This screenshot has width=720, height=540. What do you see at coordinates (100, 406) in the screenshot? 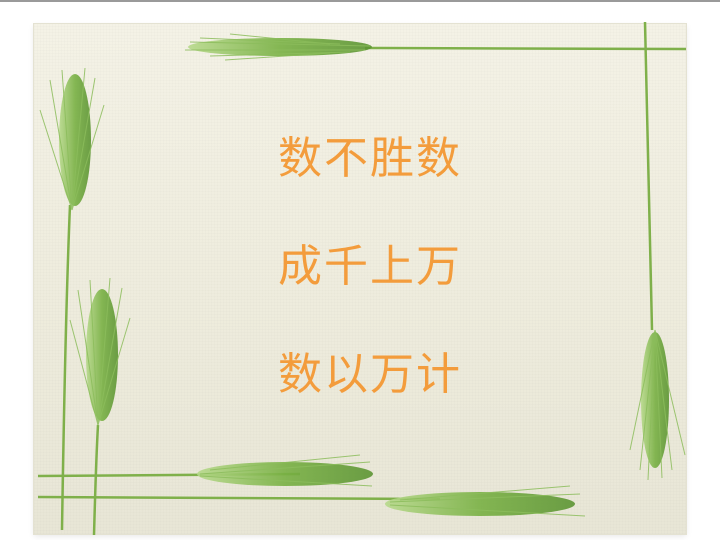
I see `wheat-stalk-left-lower` at bounding box center [100, 406].